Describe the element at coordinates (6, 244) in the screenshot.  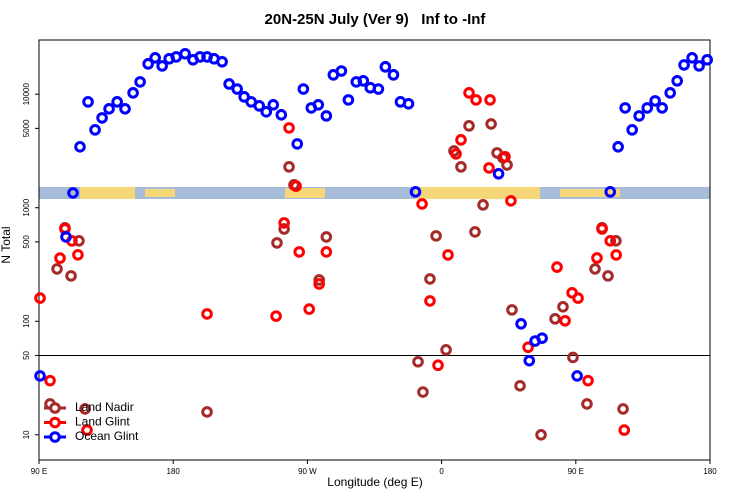
I see `y-axis-label: N Total` at that location.